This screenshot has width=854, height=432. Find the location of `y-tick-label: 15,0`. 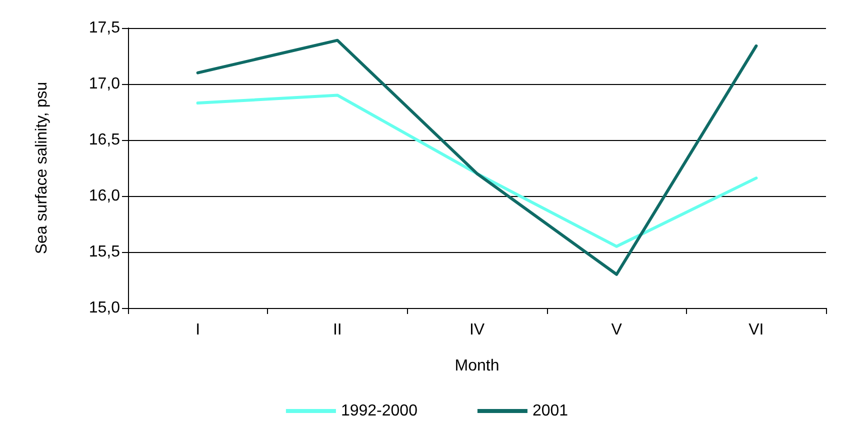

y-tick-label: 15,0 is located at coordinates (104, 308).